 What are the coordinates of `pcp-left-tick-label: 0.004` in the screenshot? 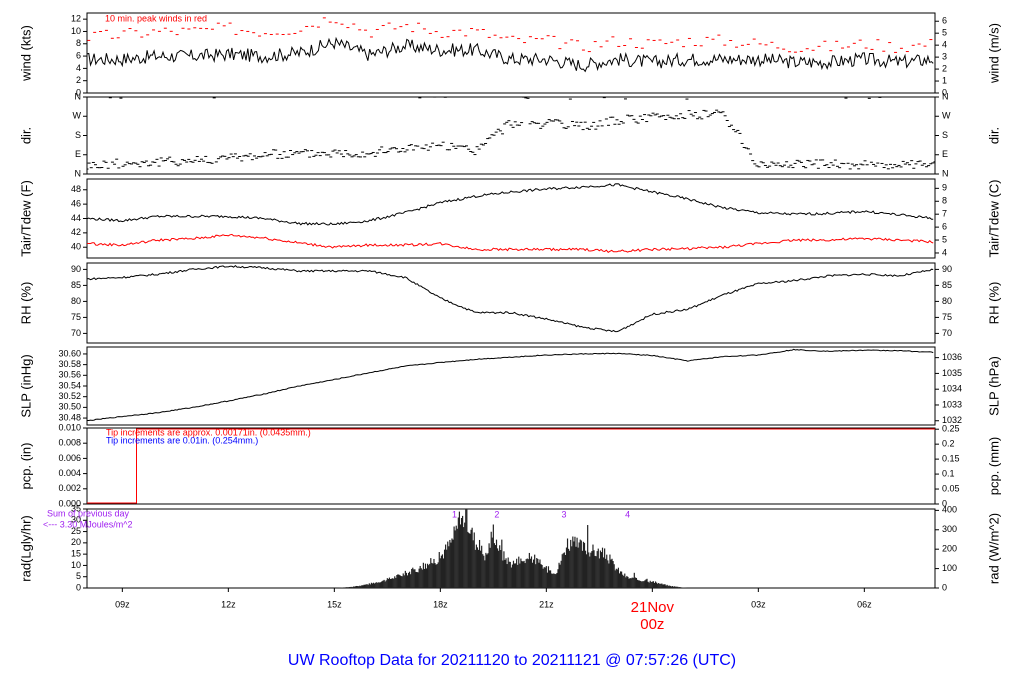 It's located at (69, 473).